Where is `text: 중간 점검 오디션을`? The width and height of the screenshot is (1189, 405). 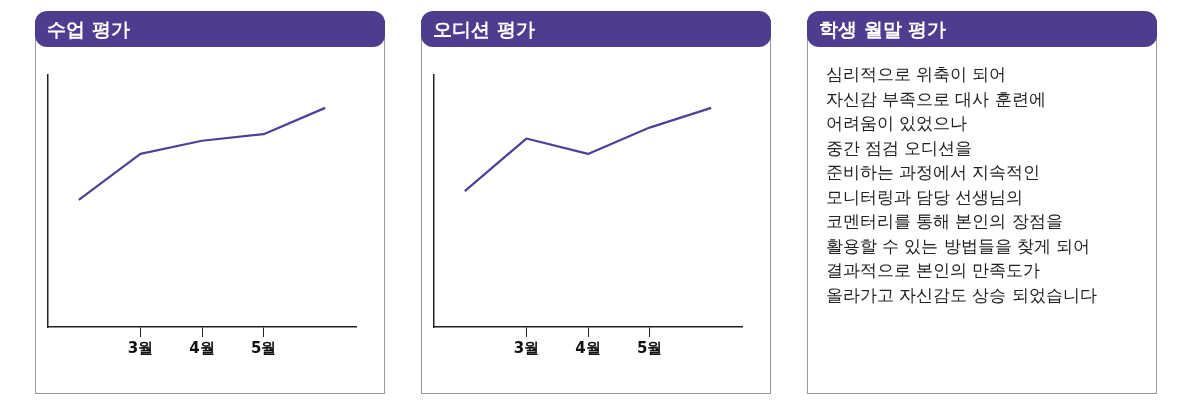 text: 중간 점검 오디션을 is located at coordinates (900, 148).